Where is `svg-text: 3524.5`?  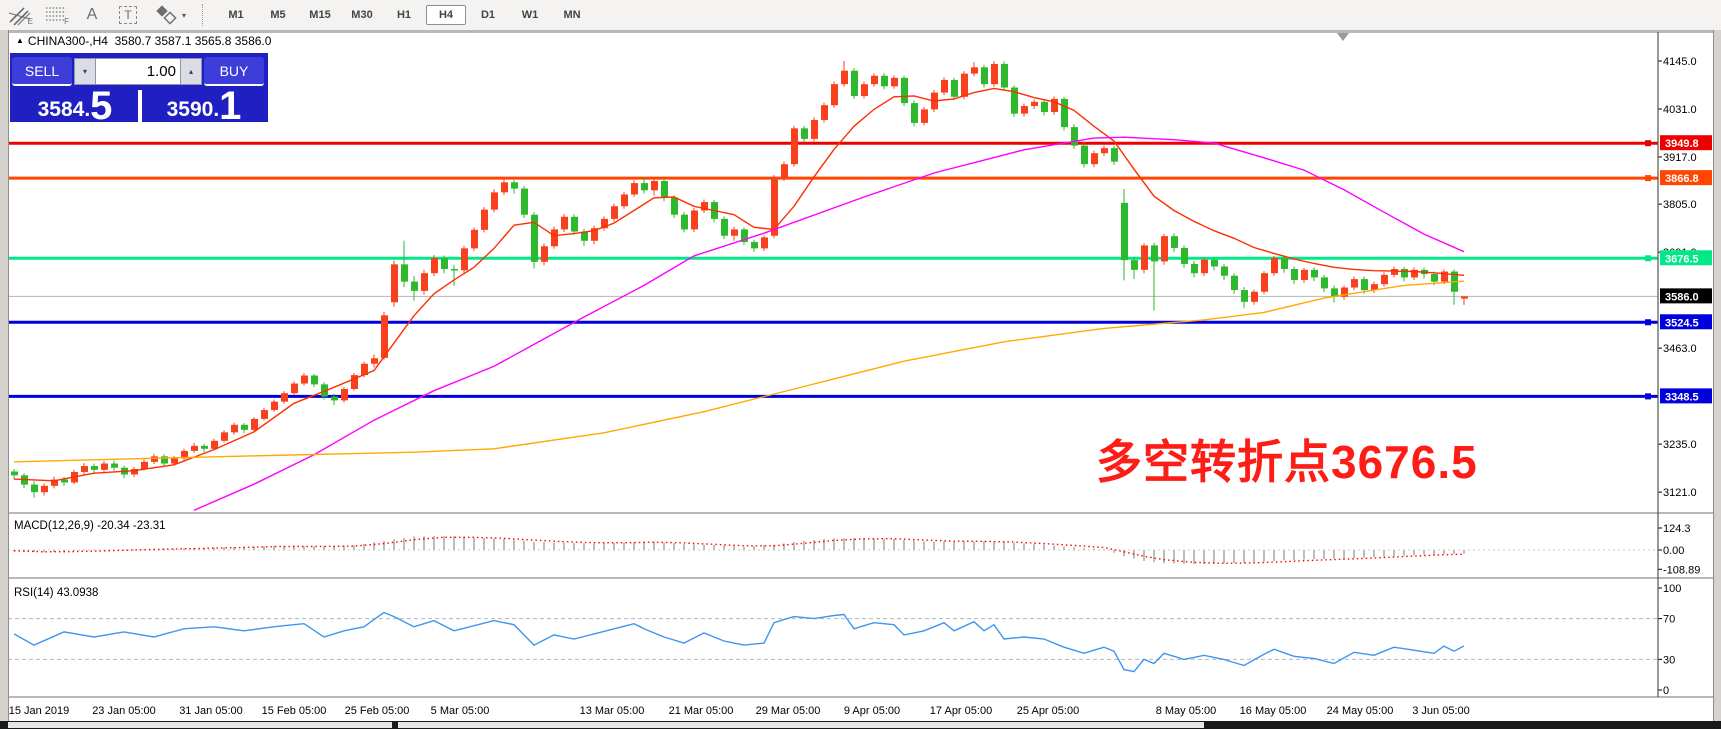
svg-text: 3524.5 is located at coordinates (1682, 323).